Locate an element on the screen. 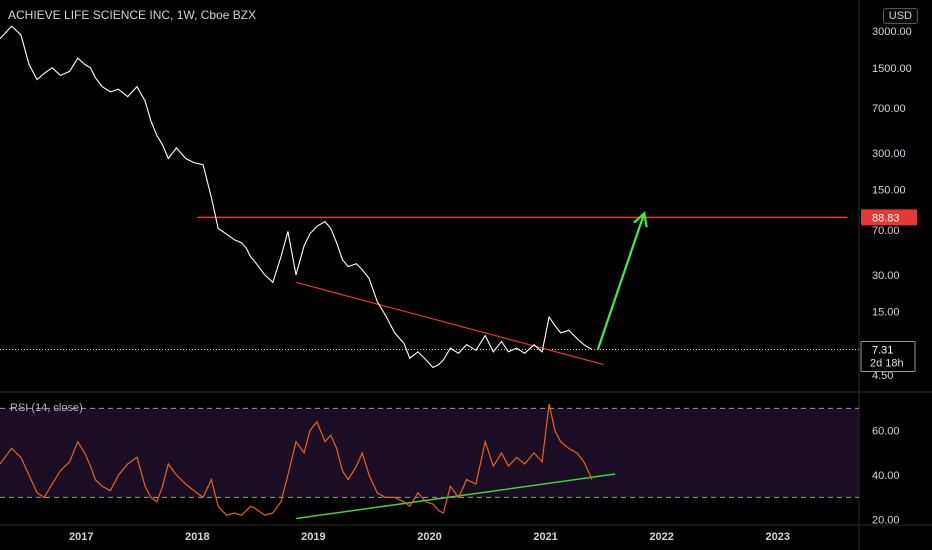 This screenshot has width=932, height=550. price-tick-label: 1500.00 is located at coordinates (892, 69).